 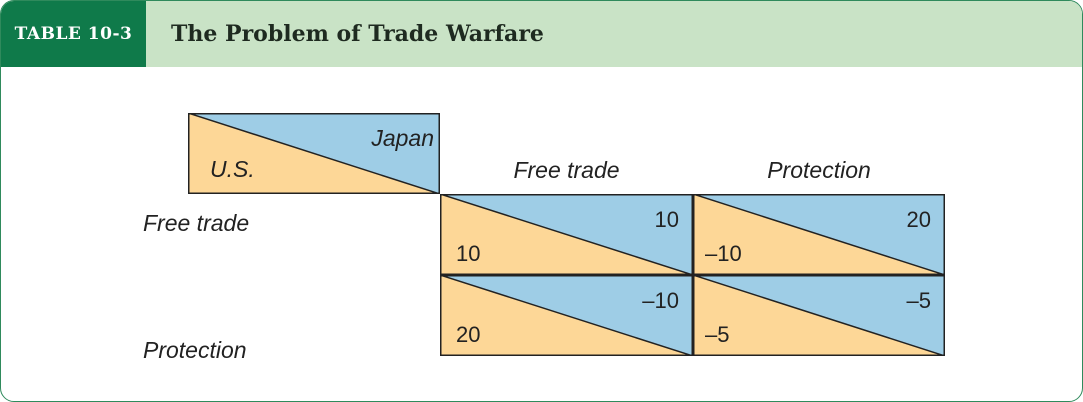 I want to click on corner-cell: Japan U.S., so click(x=314, y=153).